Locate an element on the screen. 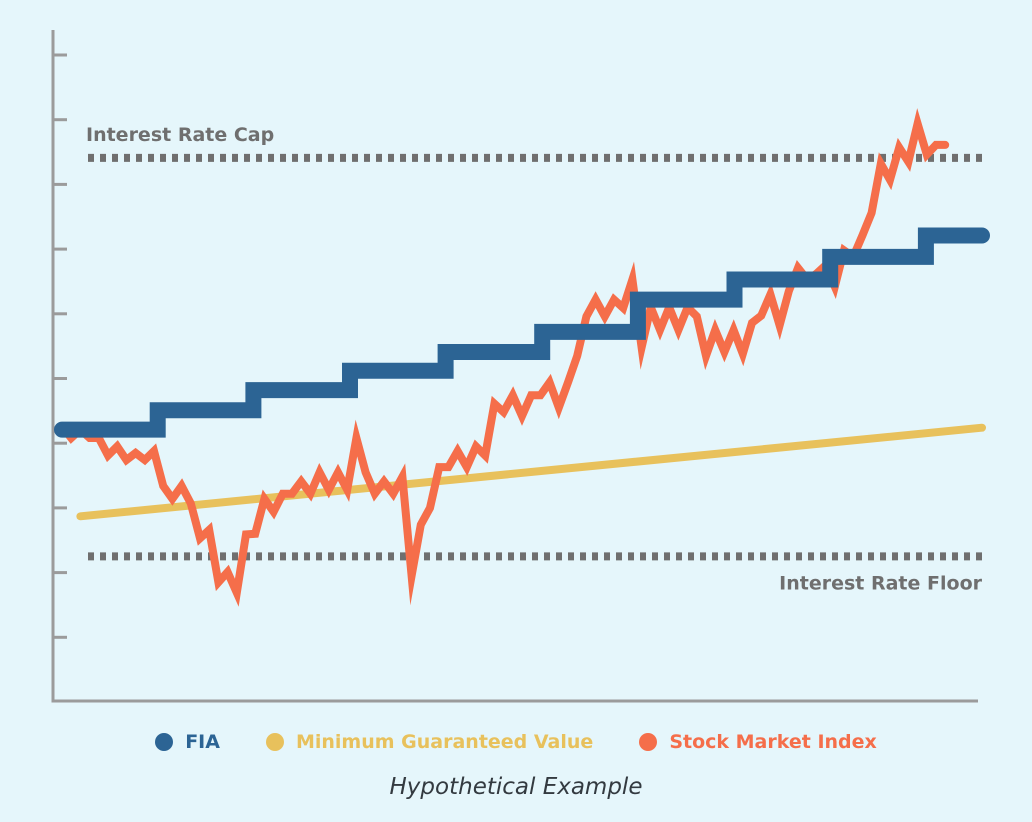 This screenshot has width=1032, height=822. interest-rate-cap-label: Interest Rate Cap is located at coordinates (180, 135).